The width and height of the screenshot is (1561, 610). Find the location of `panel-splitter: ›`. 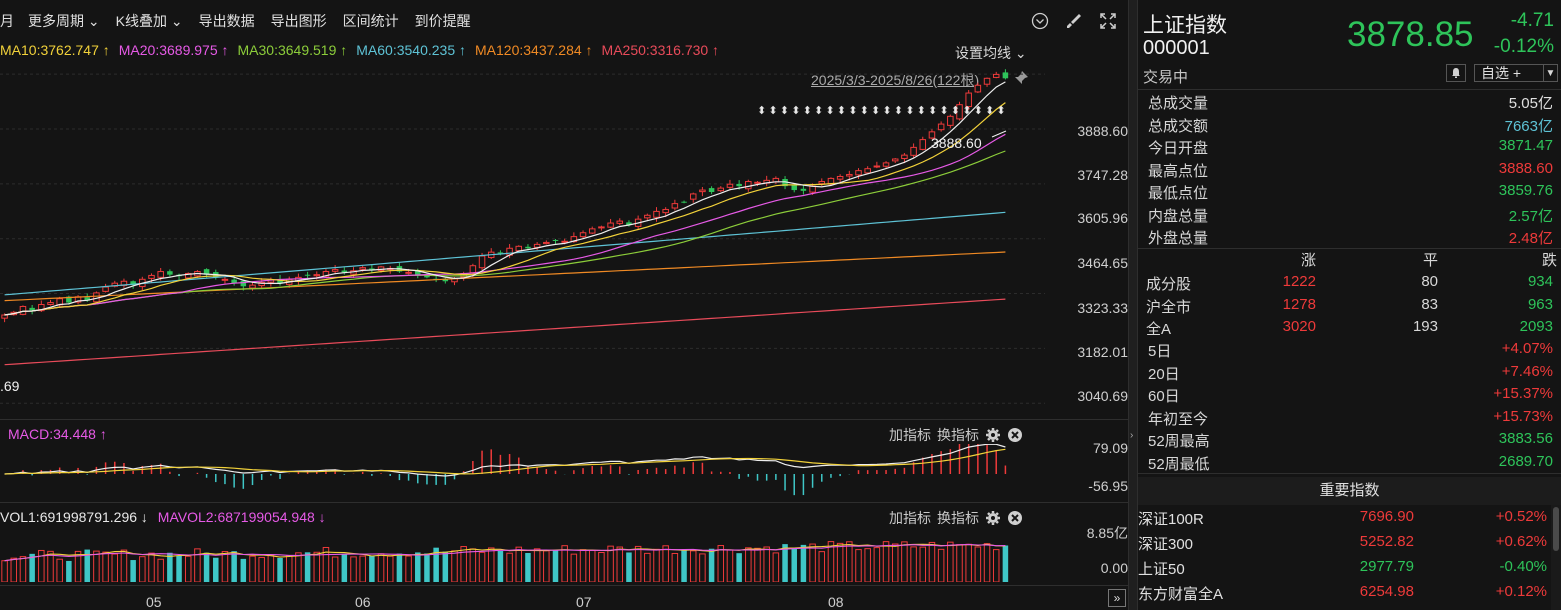

panel-splitter: › is located at coordinates (1133, 305).